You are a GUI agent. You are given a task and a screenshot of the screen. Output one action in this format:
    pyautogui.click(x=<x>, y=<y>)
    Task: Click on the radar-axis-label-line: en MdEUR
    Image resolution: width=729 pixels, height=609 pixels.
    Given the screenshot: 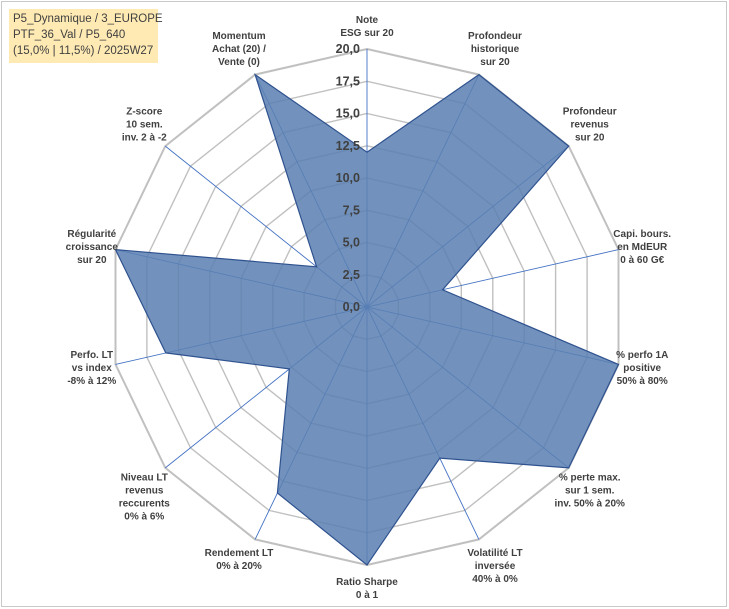 What is the action you would take?
    pyautogui.click(x=642, y=247)
    